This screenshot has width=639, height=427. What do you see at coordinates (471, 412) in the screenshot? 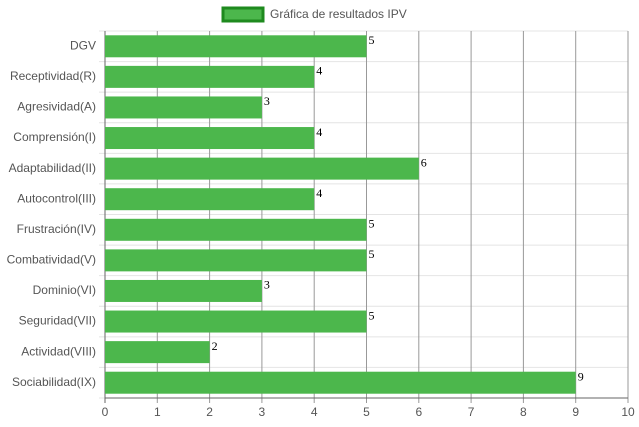
I see `x-tick-label: 7` at bounding box center [471, 412].